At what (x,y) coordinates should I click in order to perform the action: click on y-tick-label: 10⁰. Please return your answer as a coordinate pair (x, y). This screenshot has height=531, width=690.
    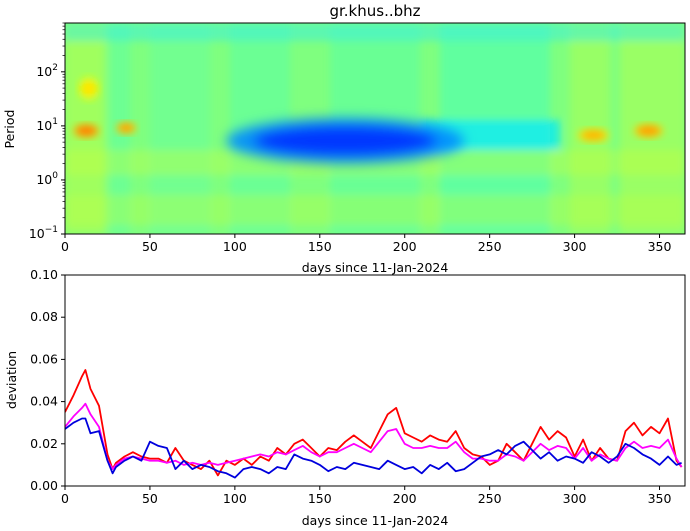
    Looking at the image, I should click on (47, 179).